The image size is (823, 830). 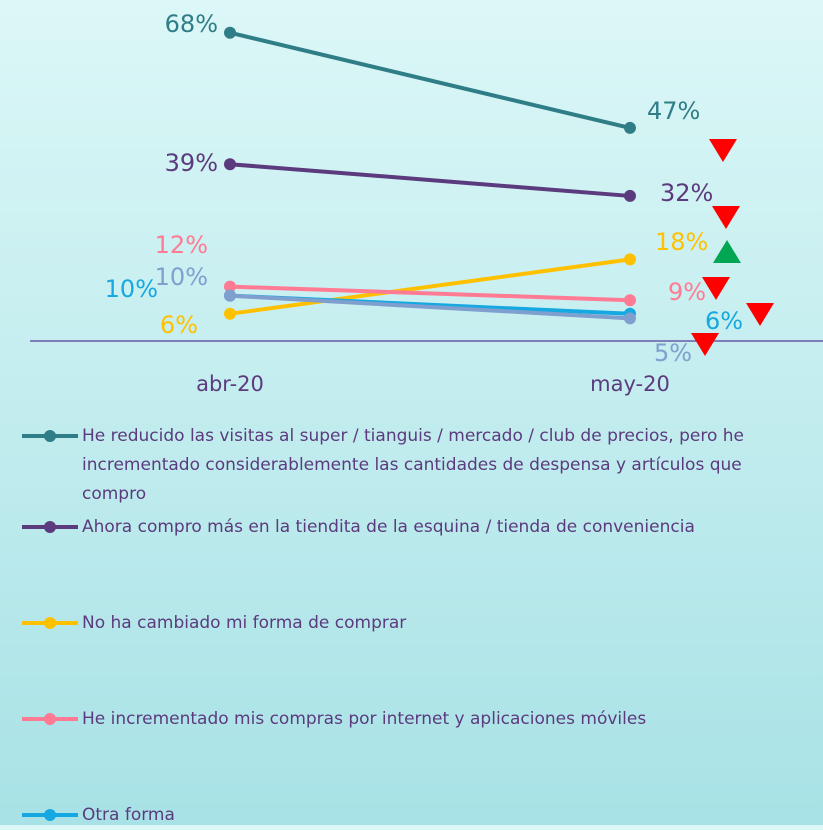 I want to click on x-tick-label: abr-20, so click(x=230, y=384).